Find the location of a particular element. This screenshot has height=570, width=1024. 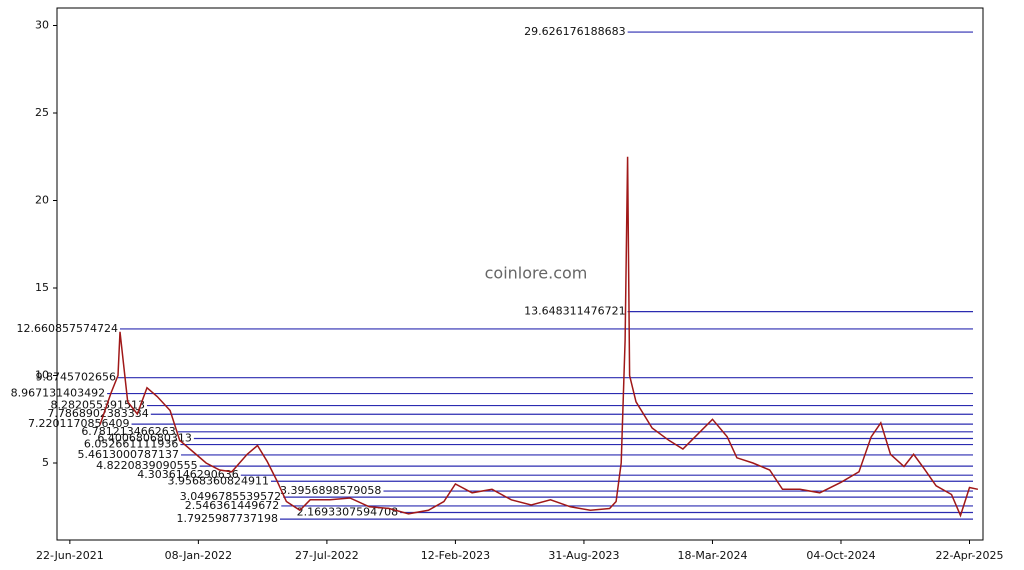

y-tick-label: 25 is located at coordinates (42, 112).